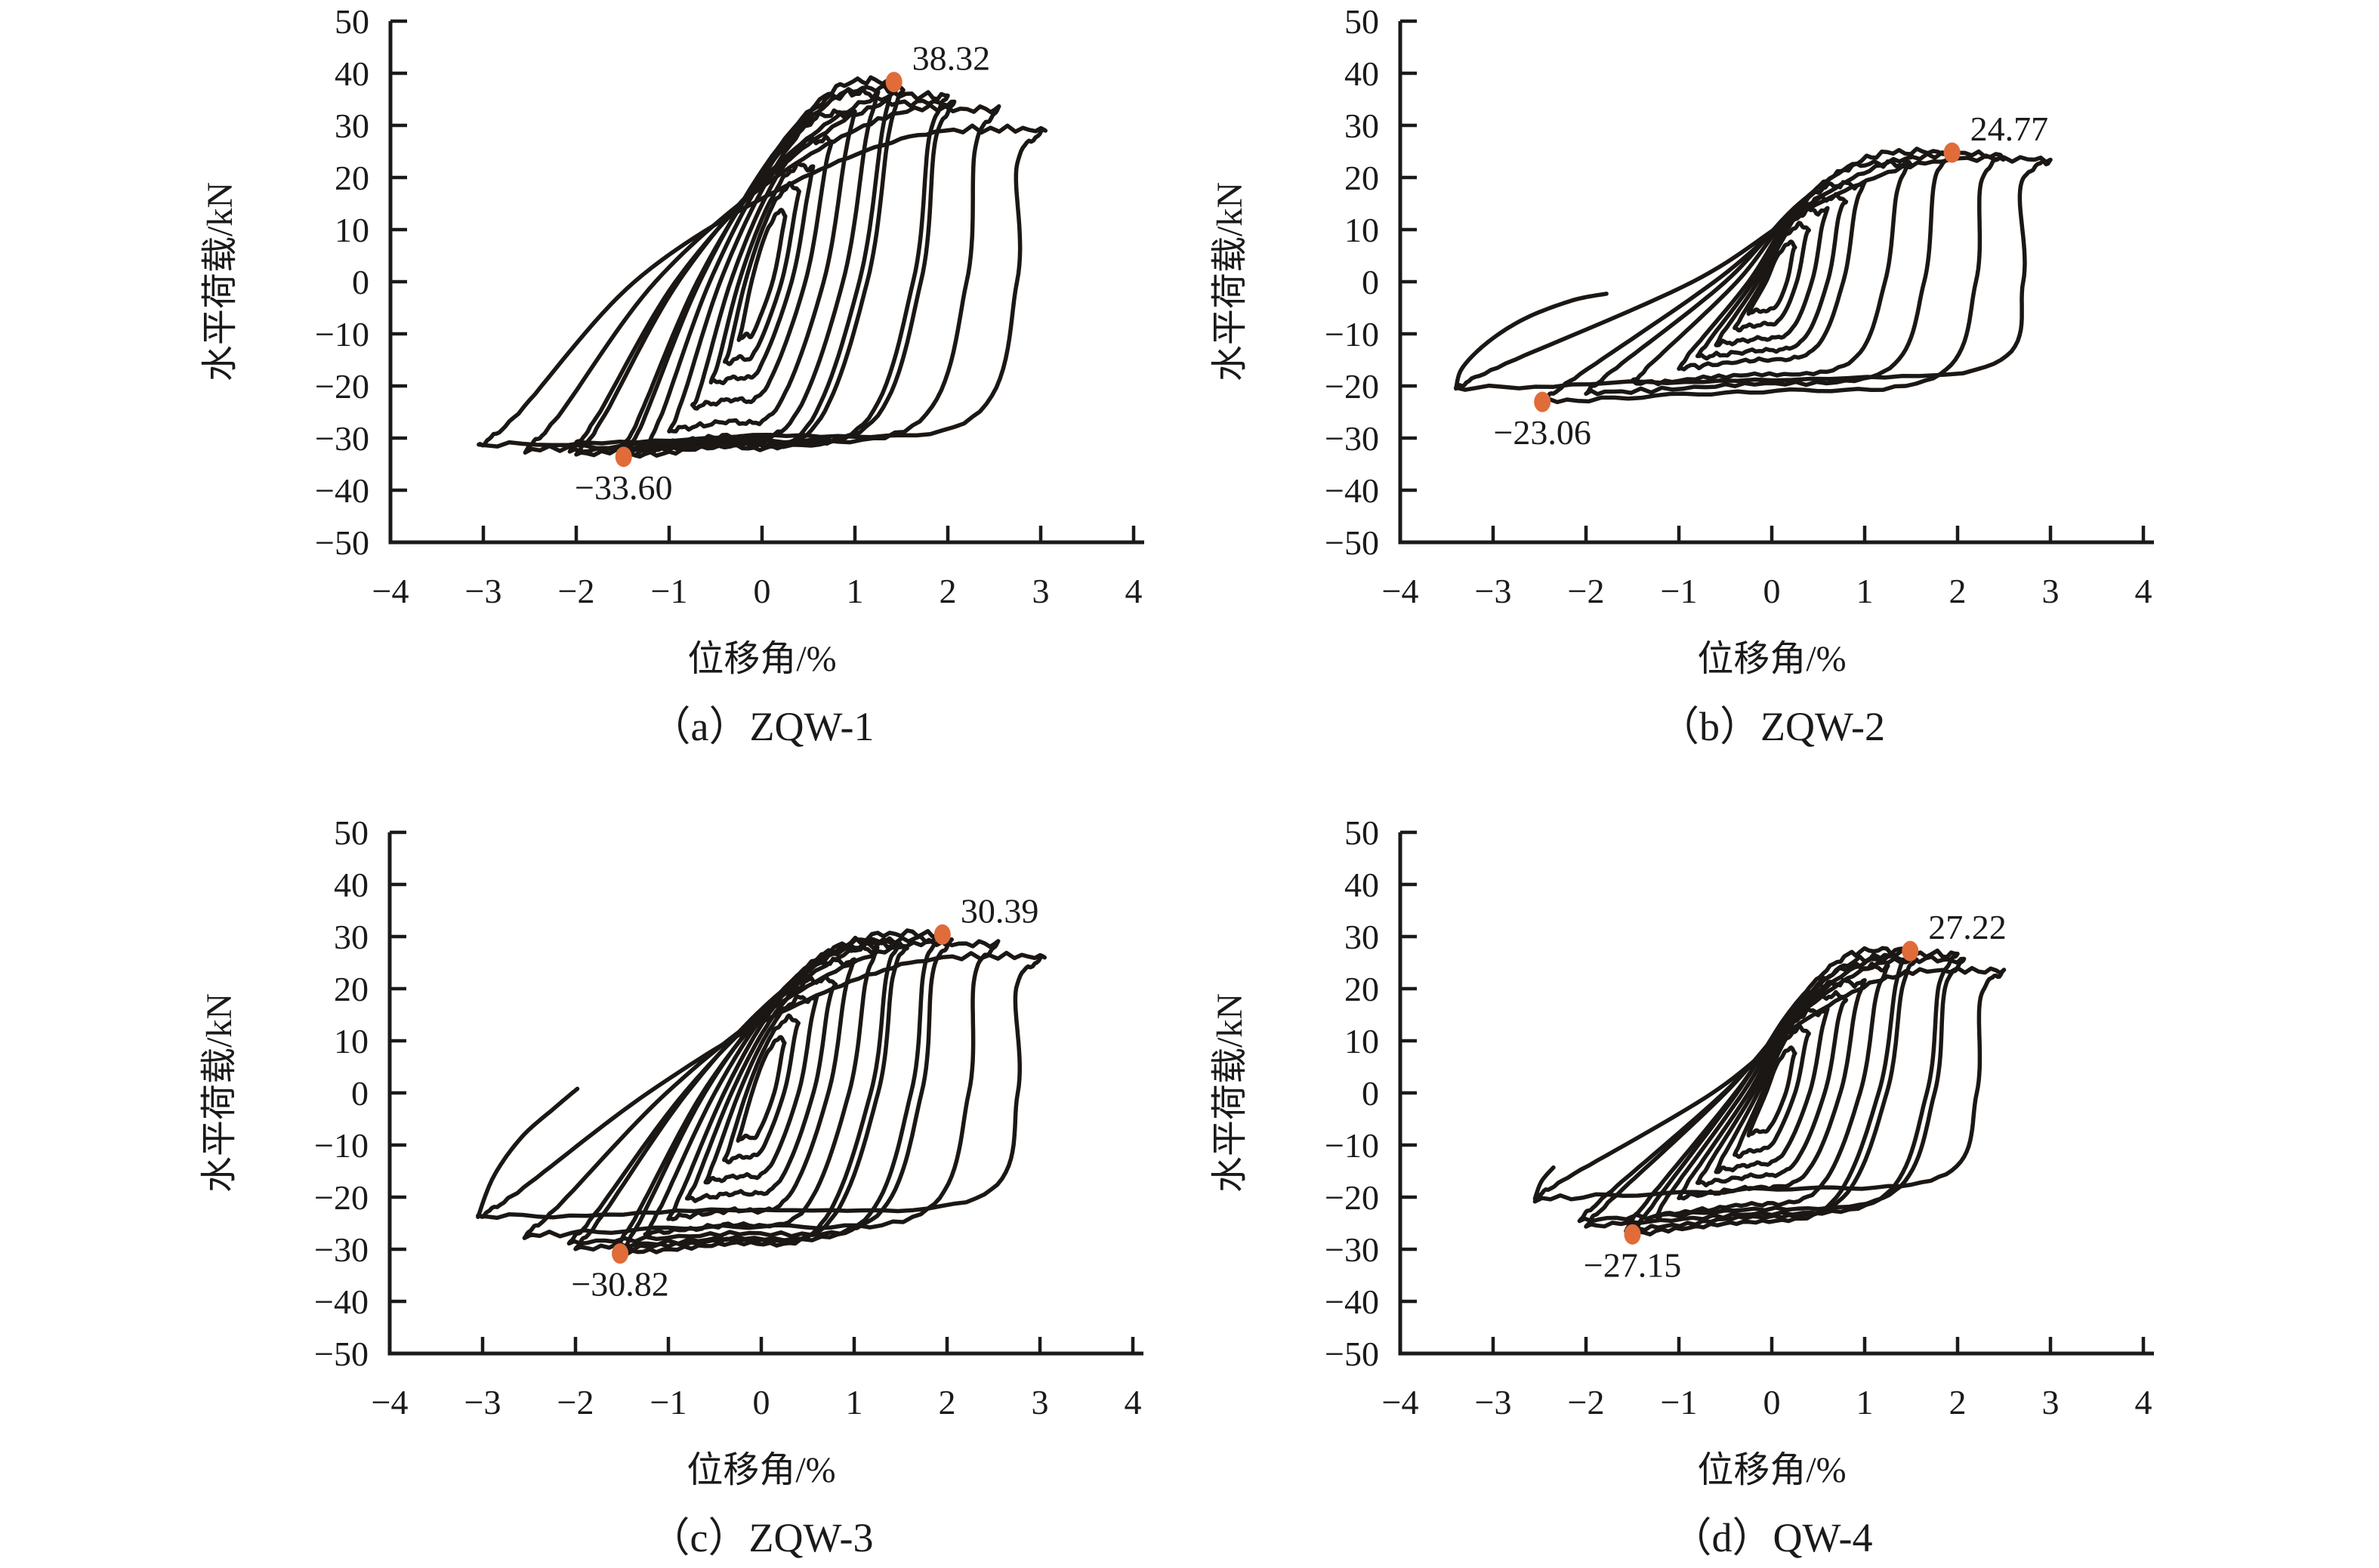 The height and width of the screenshot is (1568, 2379). What do you see at coordinates (1000, 910) in the screenshot?
I see `peak-value-label: 30.39` at bounding box center [1000, 910].